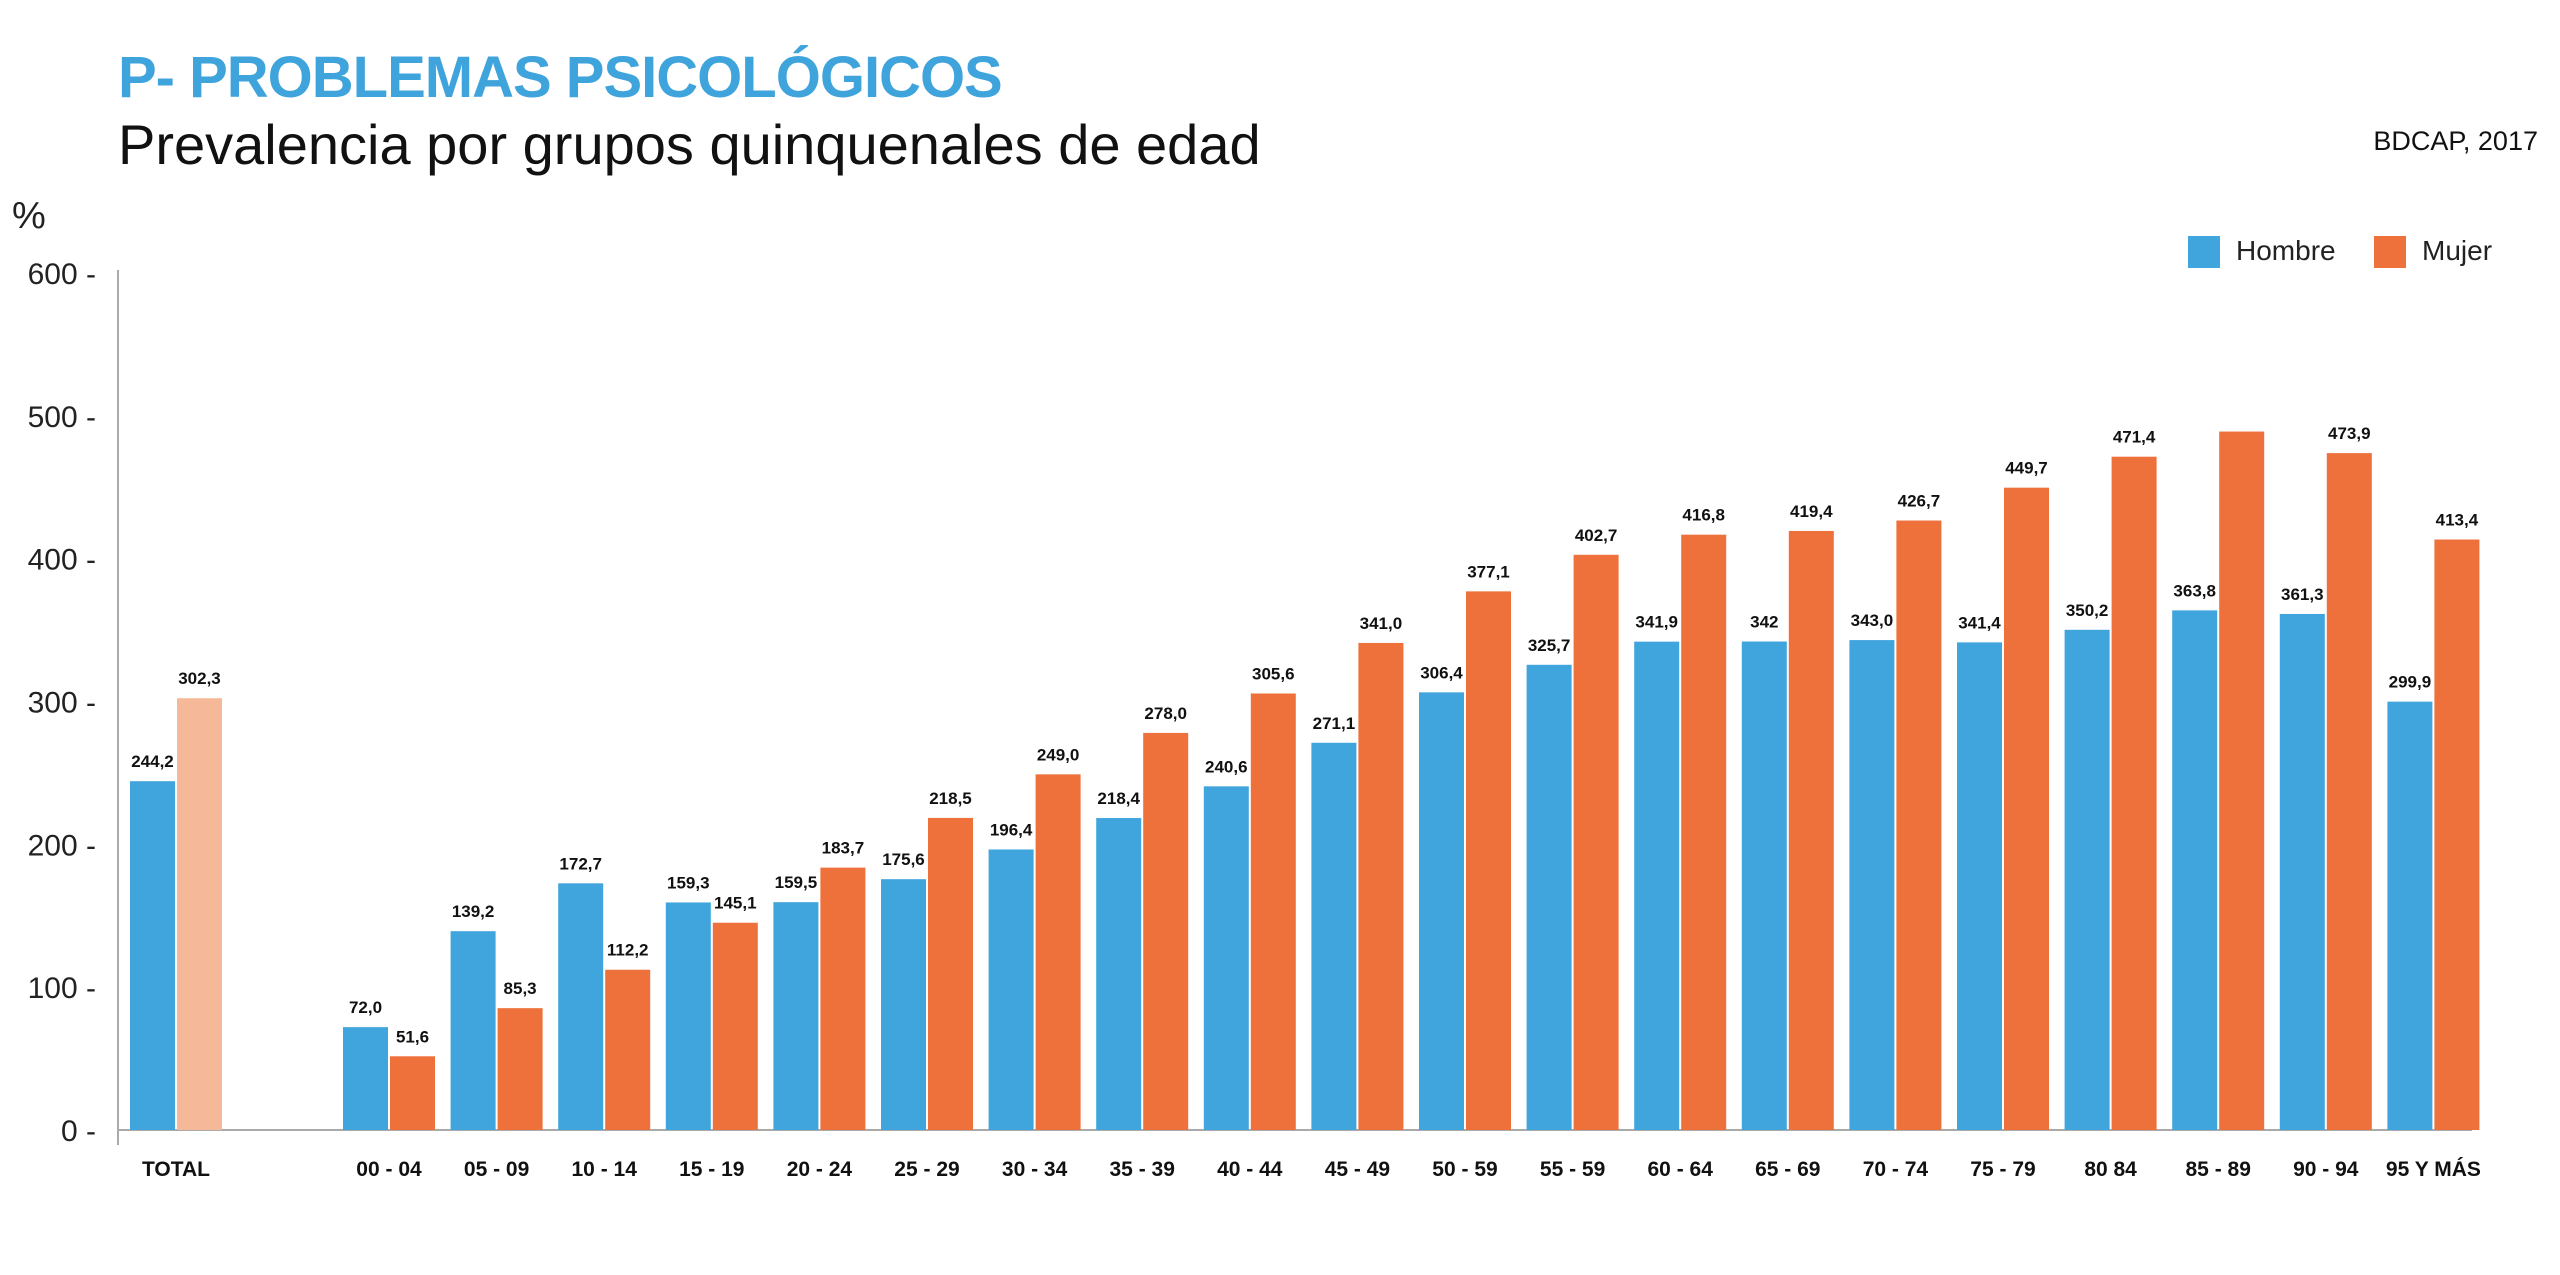 This screenshot has width=2560, height=1275. I want to click on x-tick-label: 80 84, so click(2110, 1169).